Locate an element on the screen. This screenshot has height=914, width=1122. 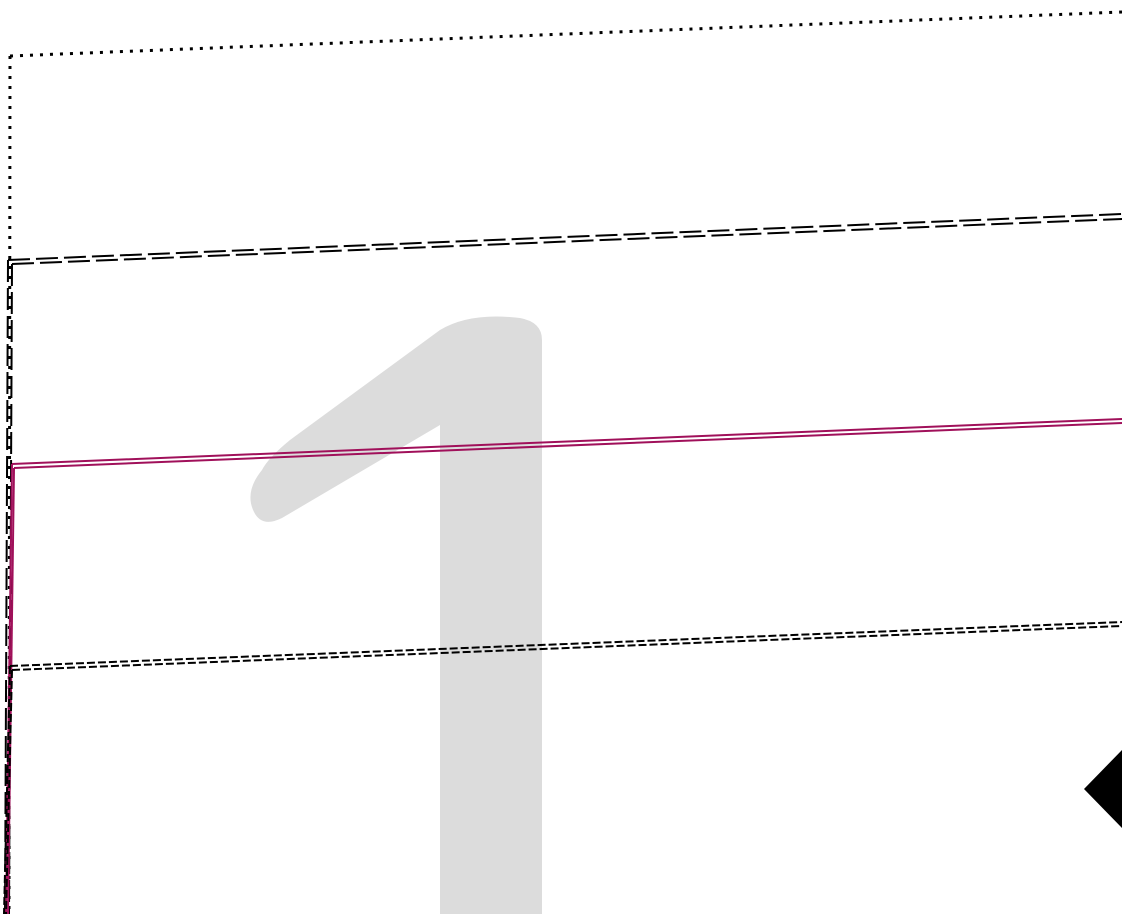
diamond-marker is located at coordinates (1103, 789).